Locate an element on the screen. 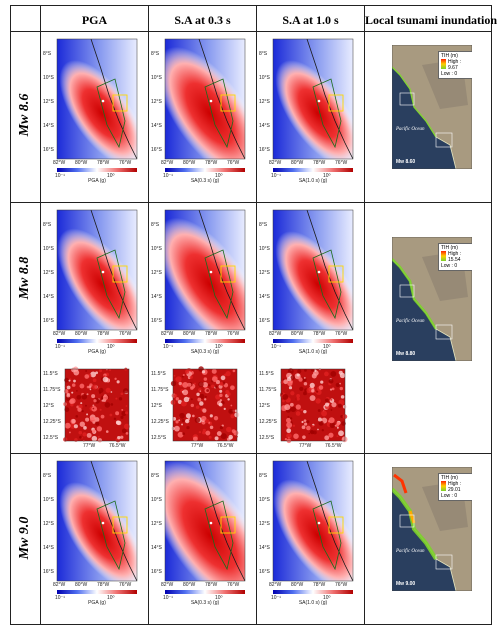 This screenshot has height=630, width=500. row-label-mw86: Mw 8.6 is located at coordinates (24, 115).